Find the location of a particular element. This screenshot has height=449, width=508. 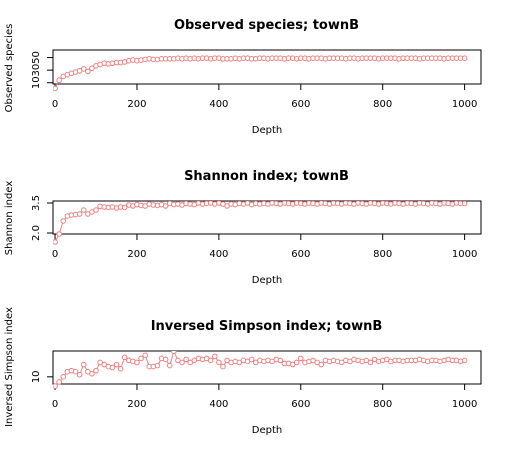

y-tick-label: 2.0 is located at coordinates (36, 233).